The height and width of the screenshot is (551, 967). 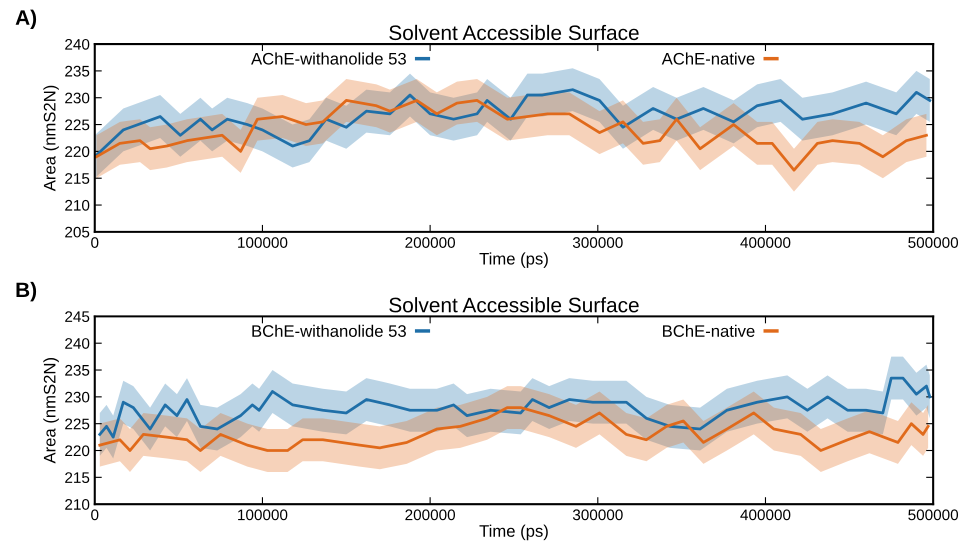 What do you see at coordinates (26, 292) in the screenshot?
I see `text: B)` at bounding box center [26, 292].